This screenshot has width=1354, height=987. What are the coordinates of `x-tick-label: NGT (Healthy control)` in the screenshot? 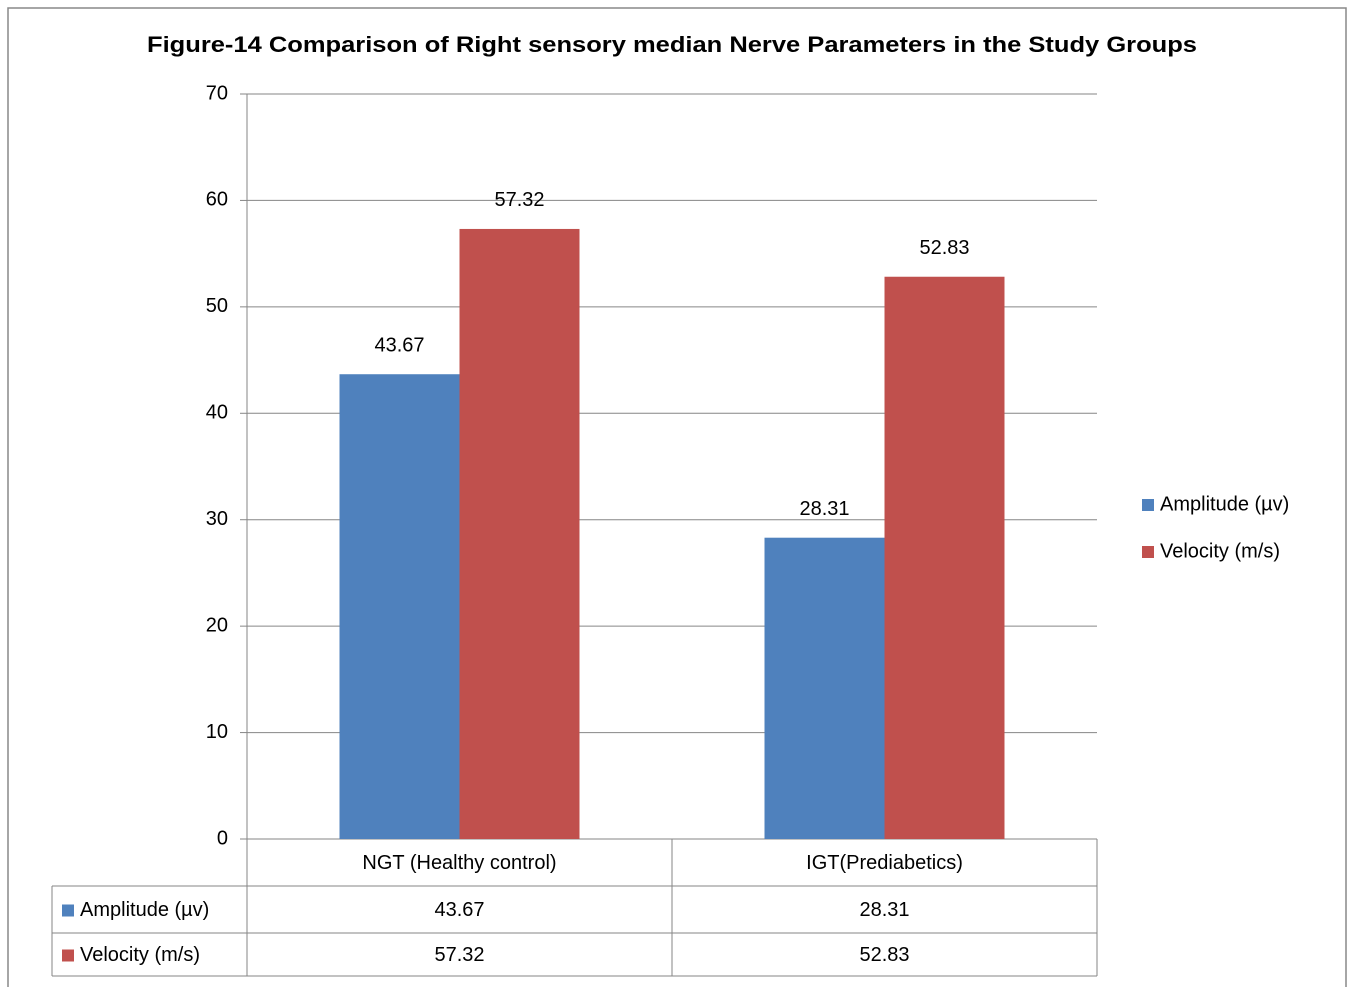 It's located at (459, 863).